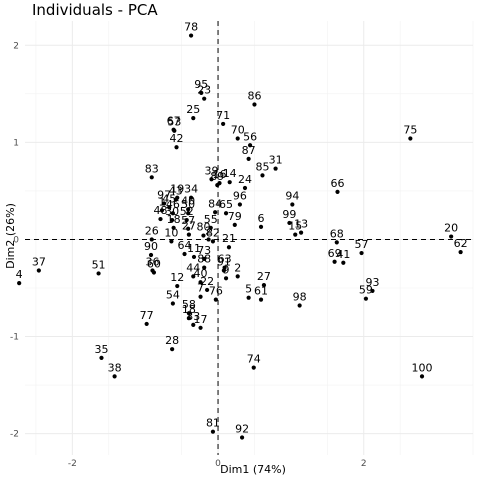 Image resolution: width=480 pixels, height=480 pixels. I want to click on chart-title: Individuals - PCA, so click(95, 10).